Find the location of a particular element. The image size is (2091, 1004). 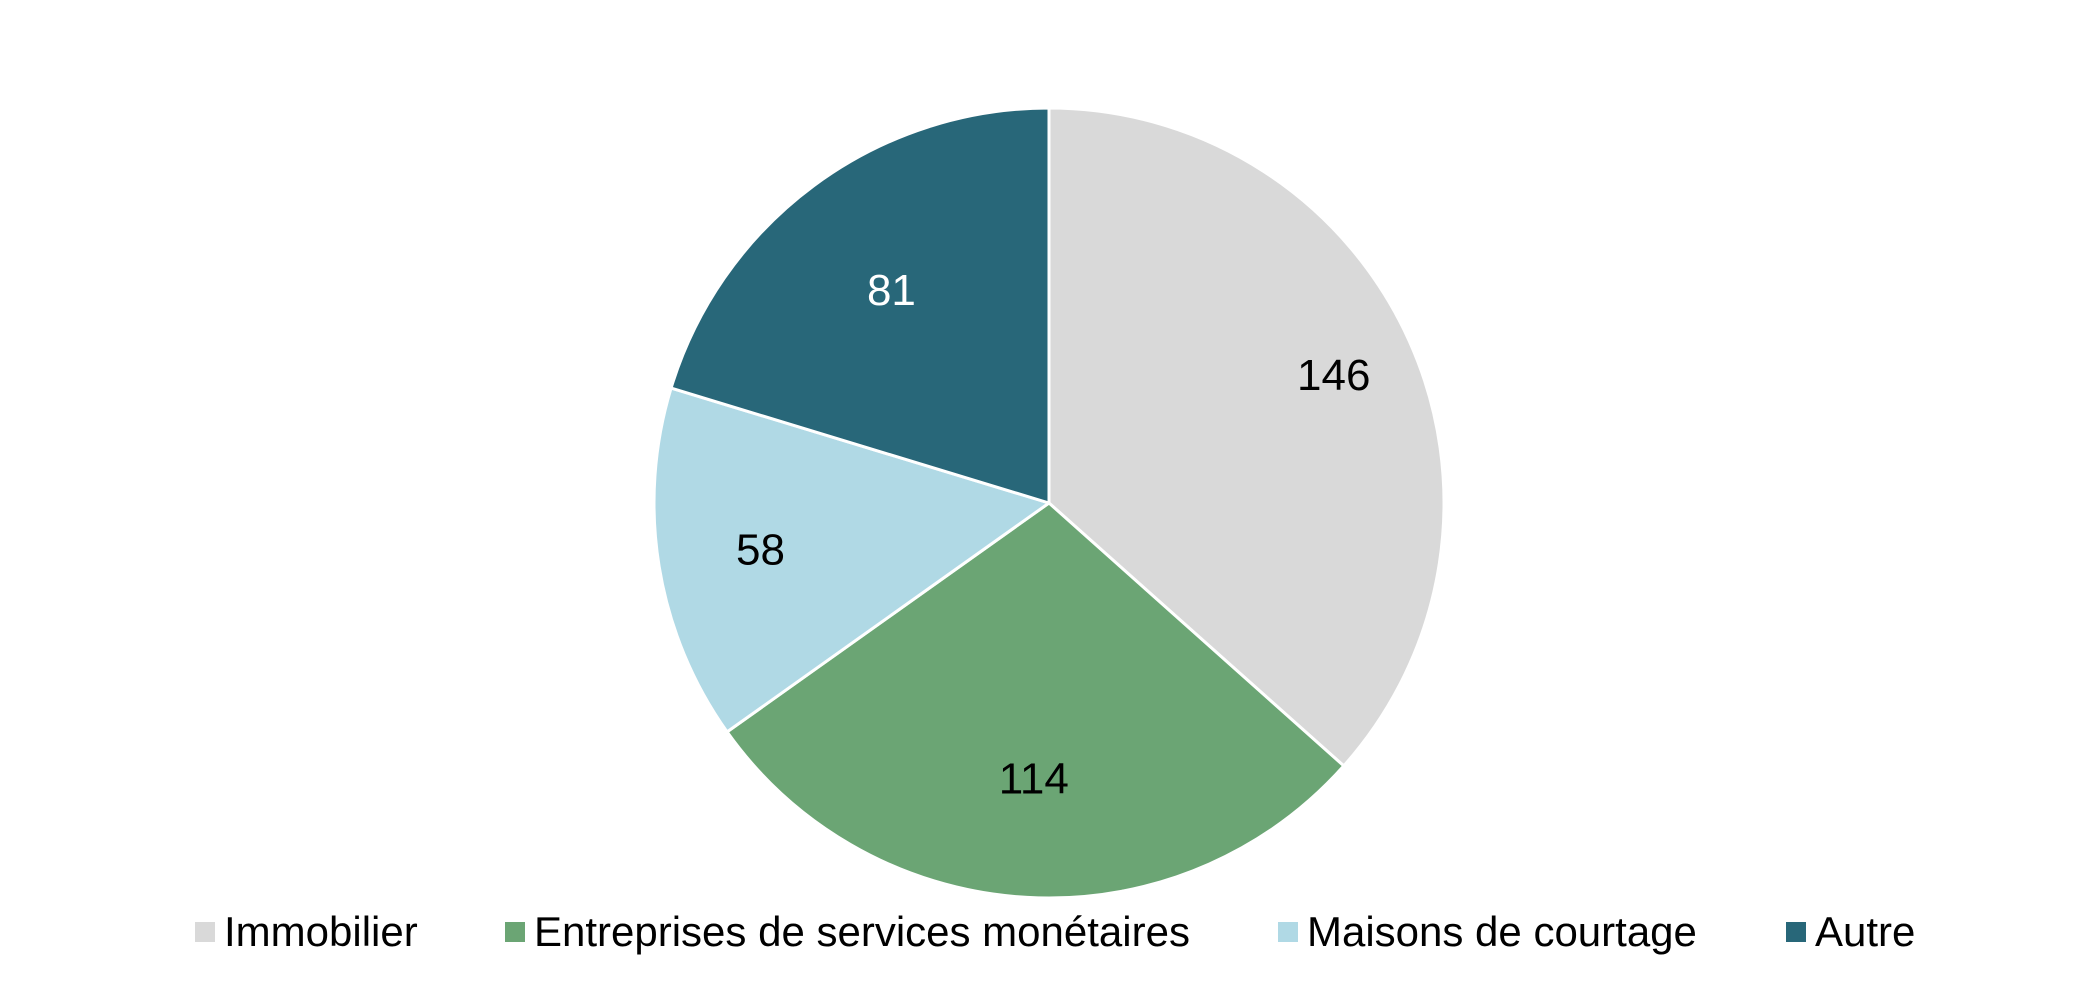

legend-item-entreprises-services-monetaires: Entreprises de services monétaires is located at coordinates (847, 932).